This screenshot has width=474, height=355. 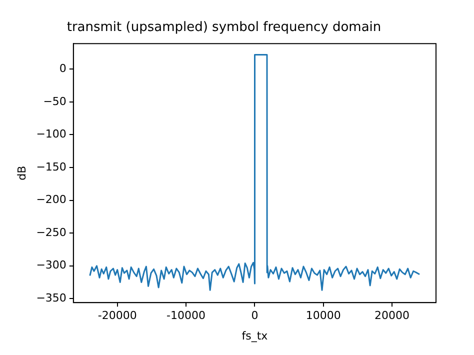 I want to click on y-tick-label: −250, so click(x=51, y=232).